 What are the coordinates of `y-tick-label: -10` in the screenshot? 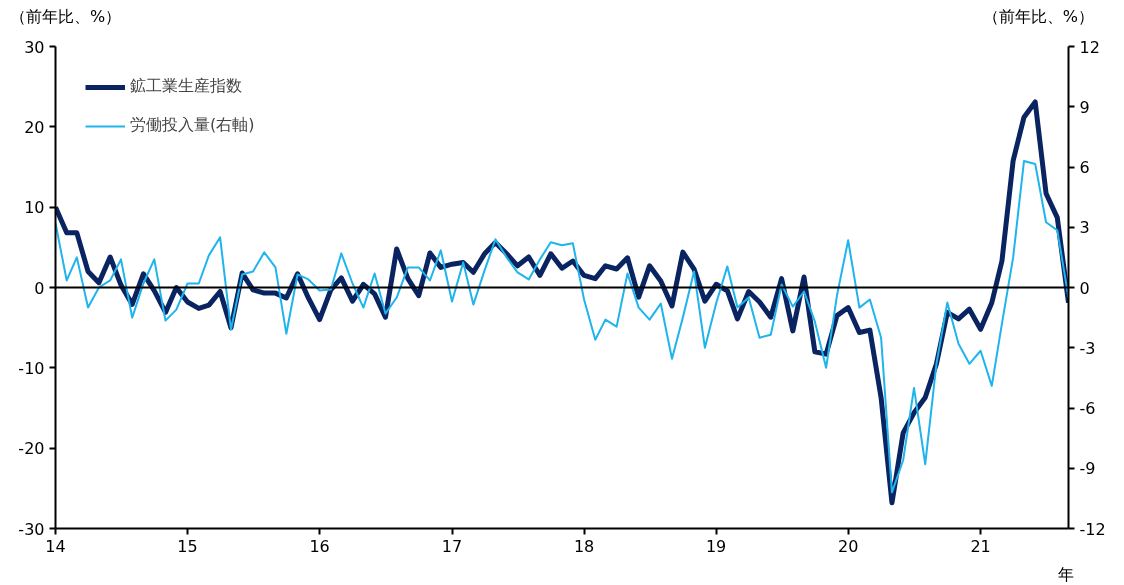 It's located at (31, 368).